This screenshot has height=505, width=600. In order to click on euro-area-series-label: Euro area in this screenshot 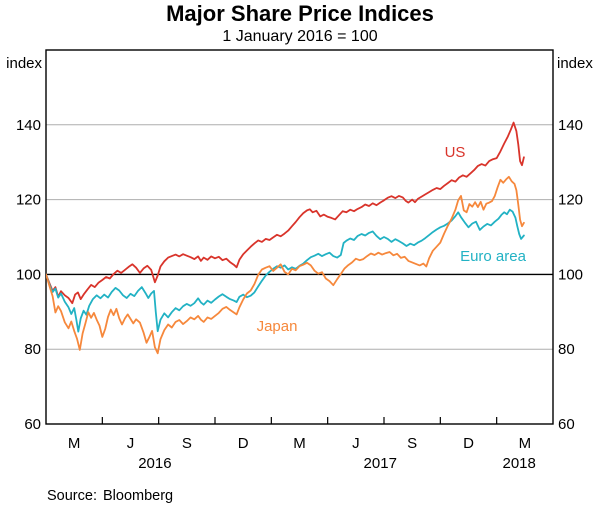, I will do `click(493, 256)`.